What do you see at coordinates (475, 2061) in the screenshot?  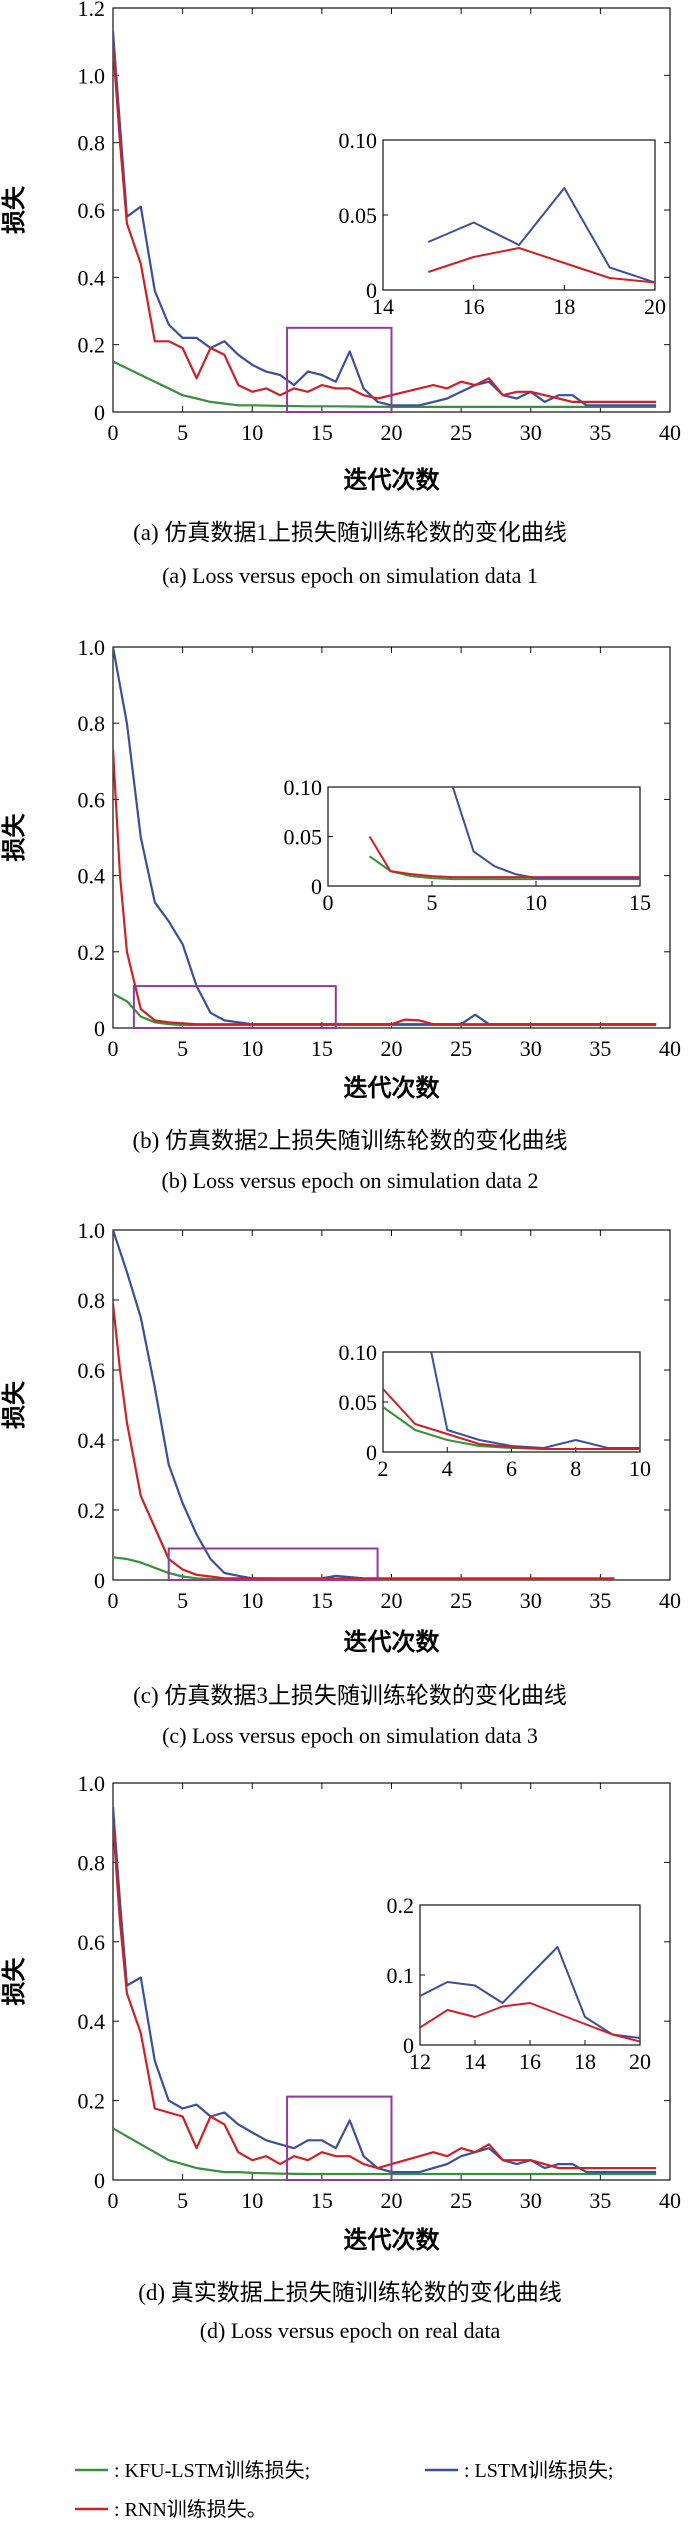 I see `inset-x-tick-label: 14` at bounding box center [475, 2061].